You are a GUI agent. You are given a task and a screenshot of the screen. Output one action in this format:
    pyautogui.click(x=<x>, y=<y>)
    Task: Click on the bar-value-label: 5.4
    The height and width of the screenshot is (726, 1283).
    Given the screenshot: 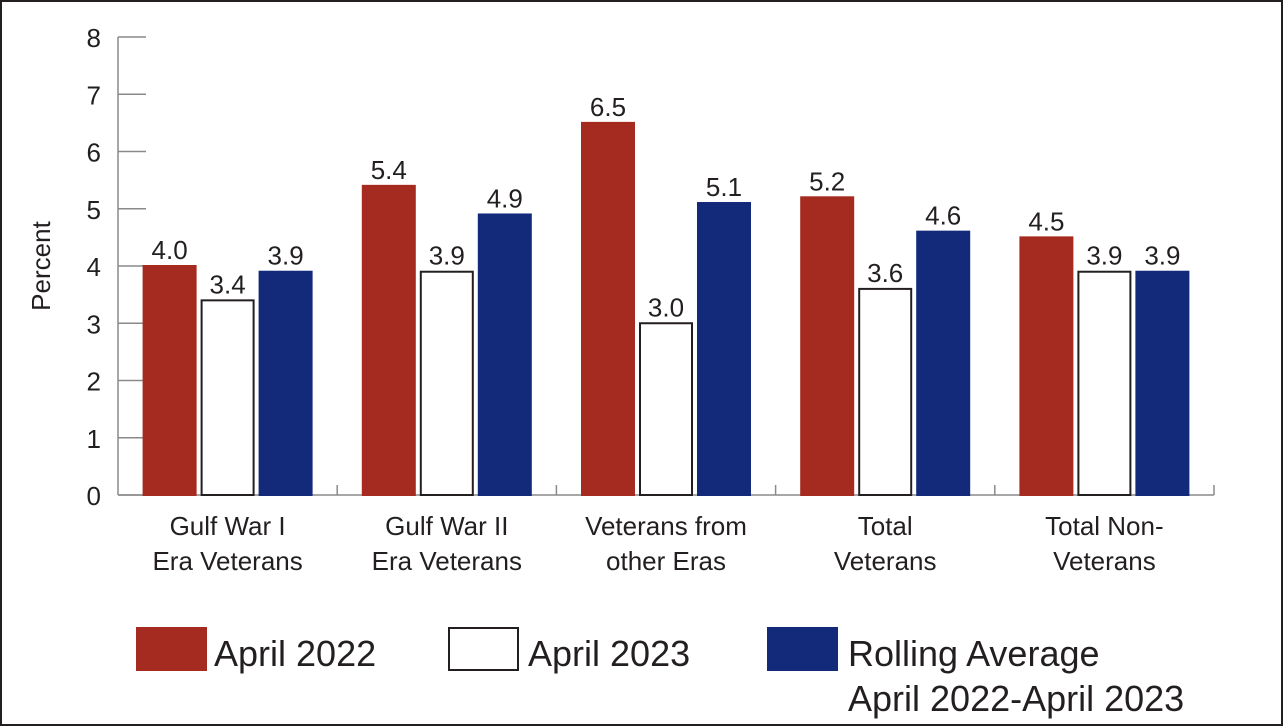 What is the action you would take?
    pyautogui.click(x=389, y=170)
    